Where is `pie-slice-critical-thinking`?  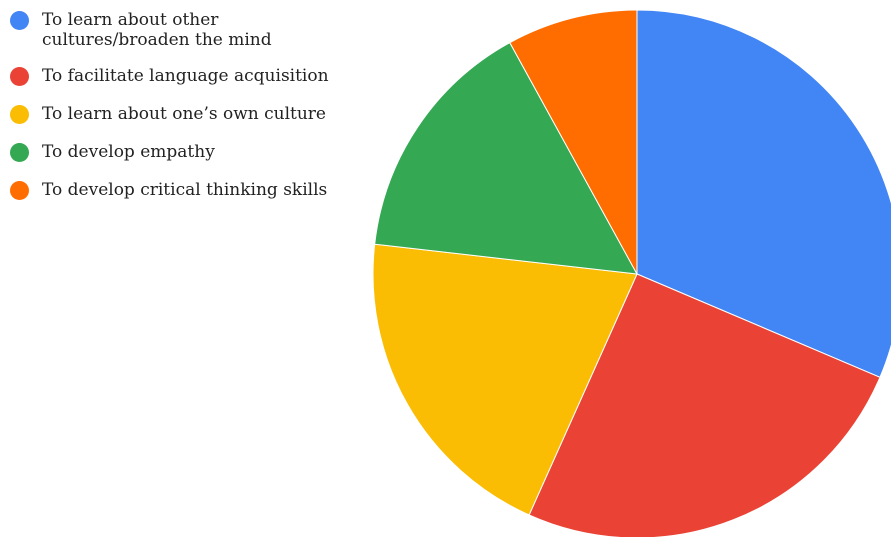 pie-slice-critical-thinking is located at coordinates (573, 142).